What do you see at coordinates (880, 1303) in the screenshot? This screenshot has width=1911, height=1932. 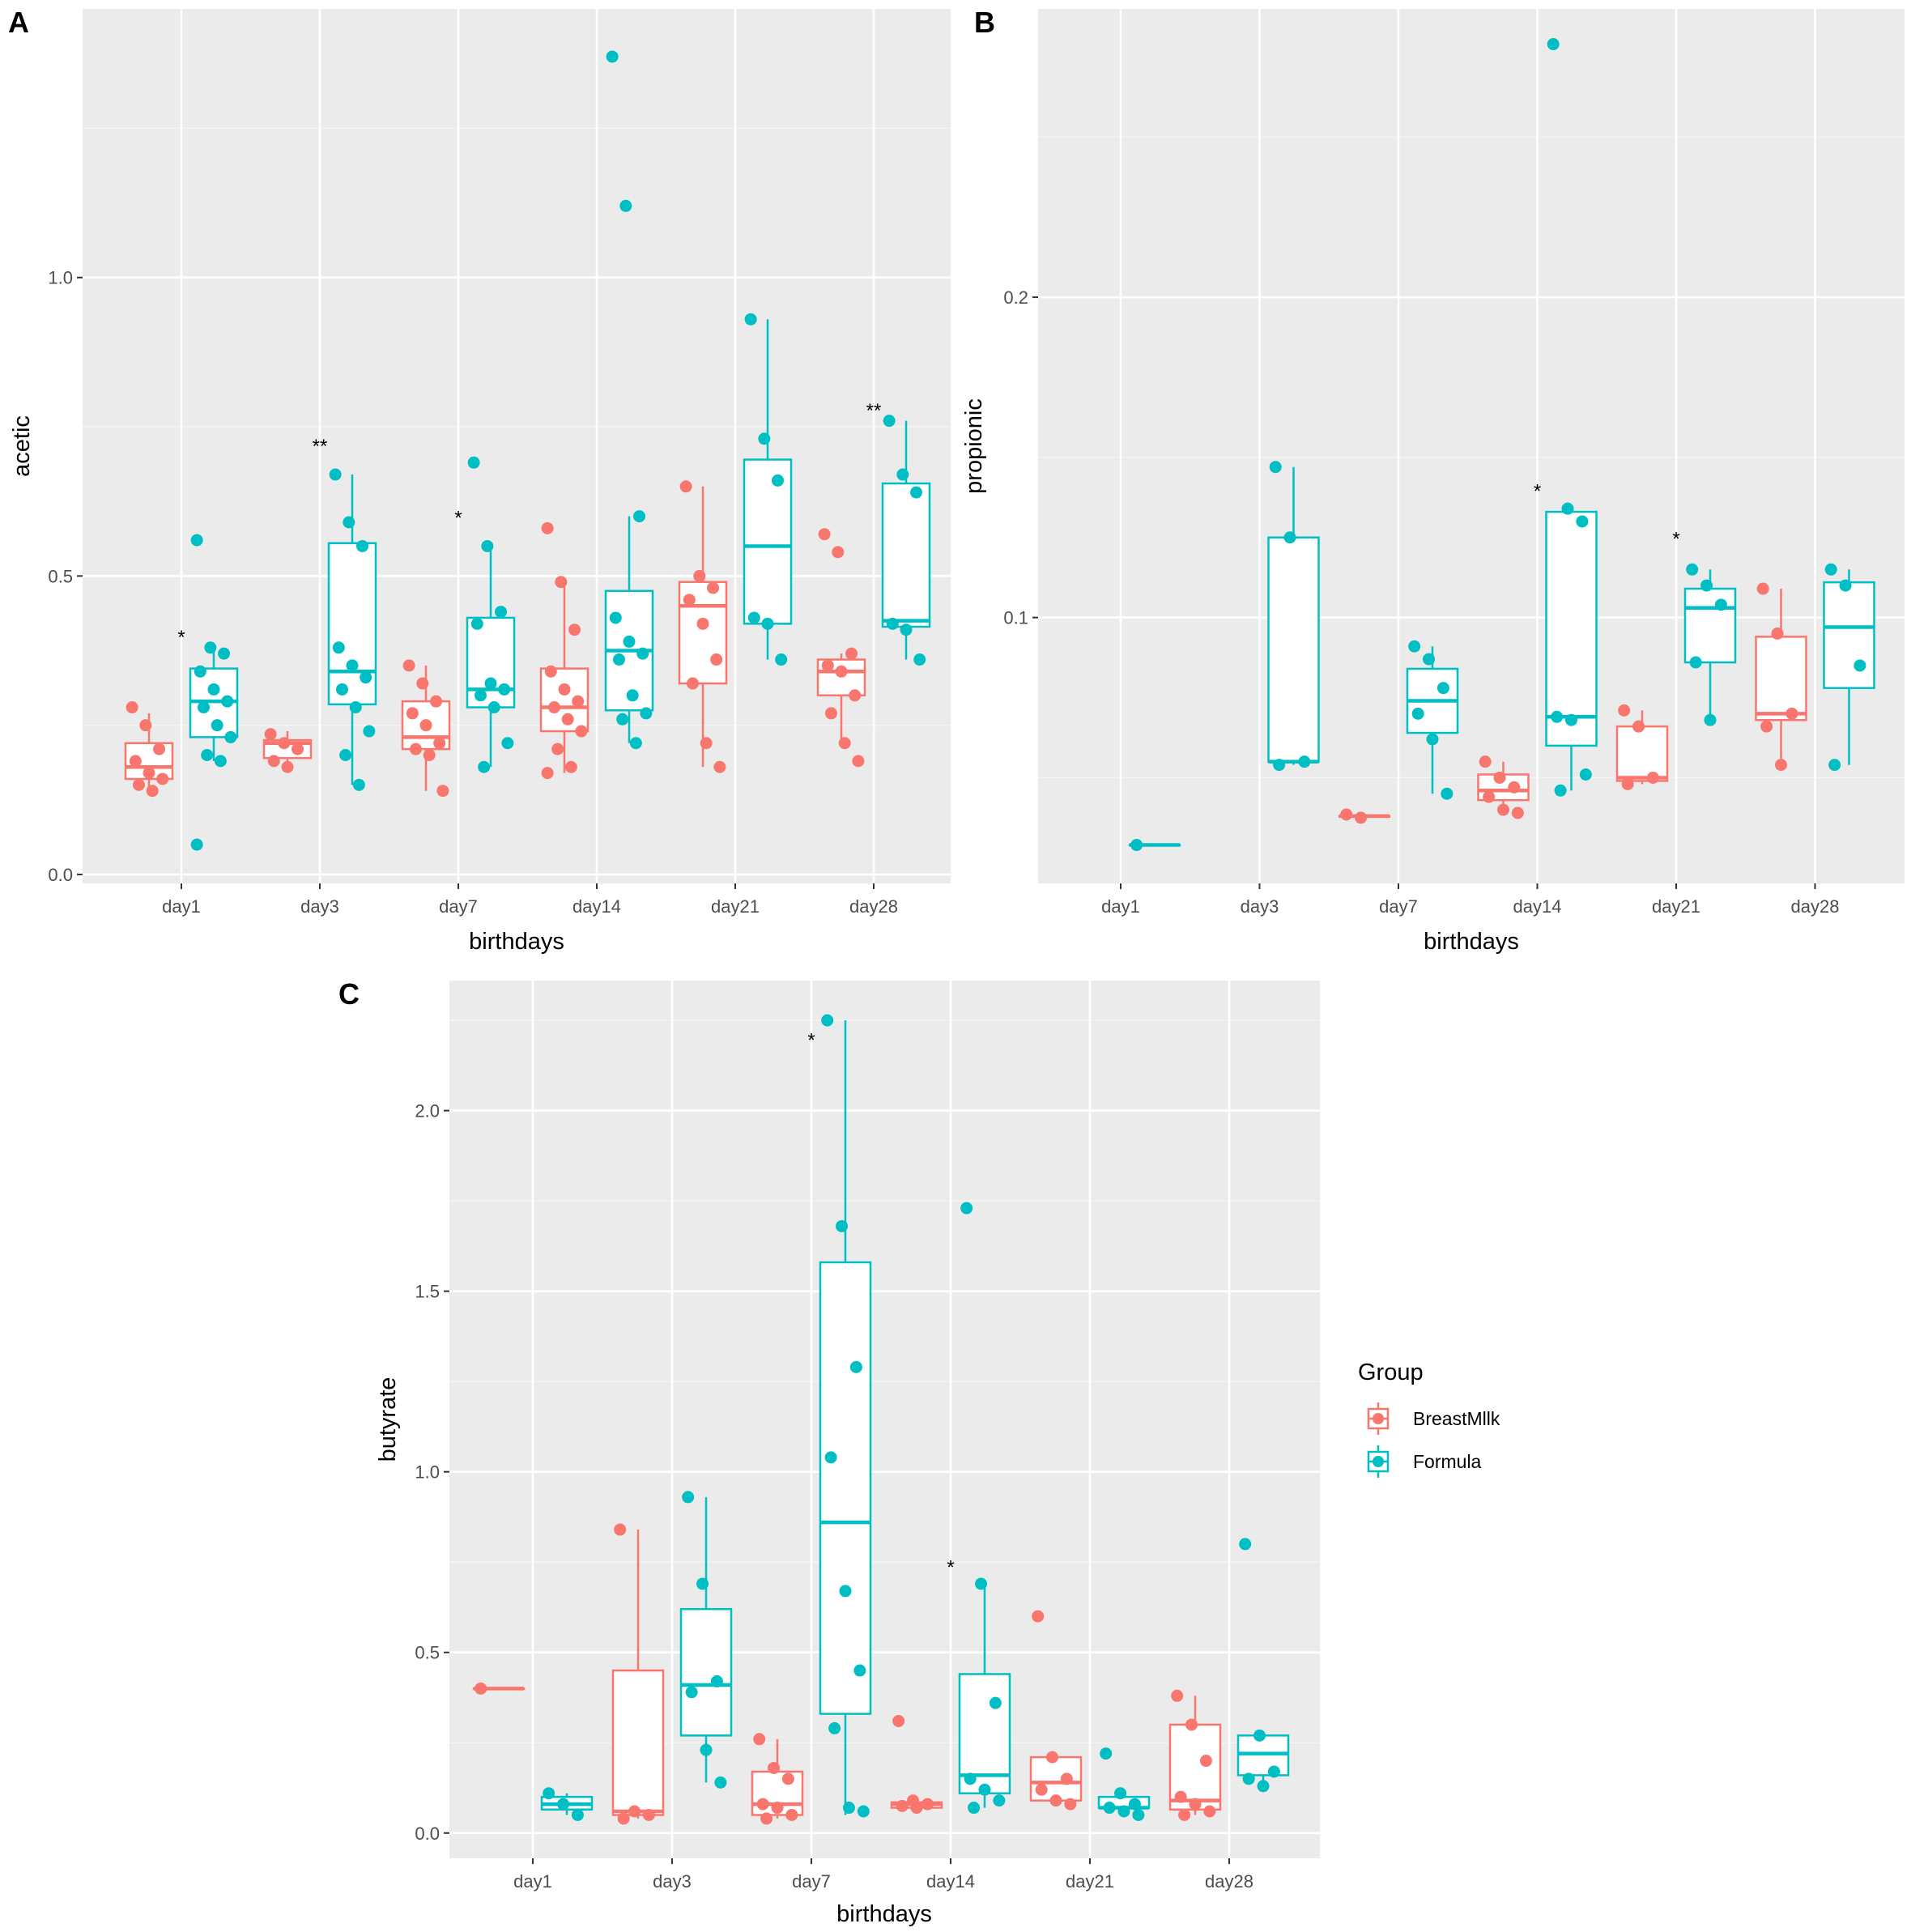 I see `panel-c-annotations: **` at bounding box center [880, 1303].